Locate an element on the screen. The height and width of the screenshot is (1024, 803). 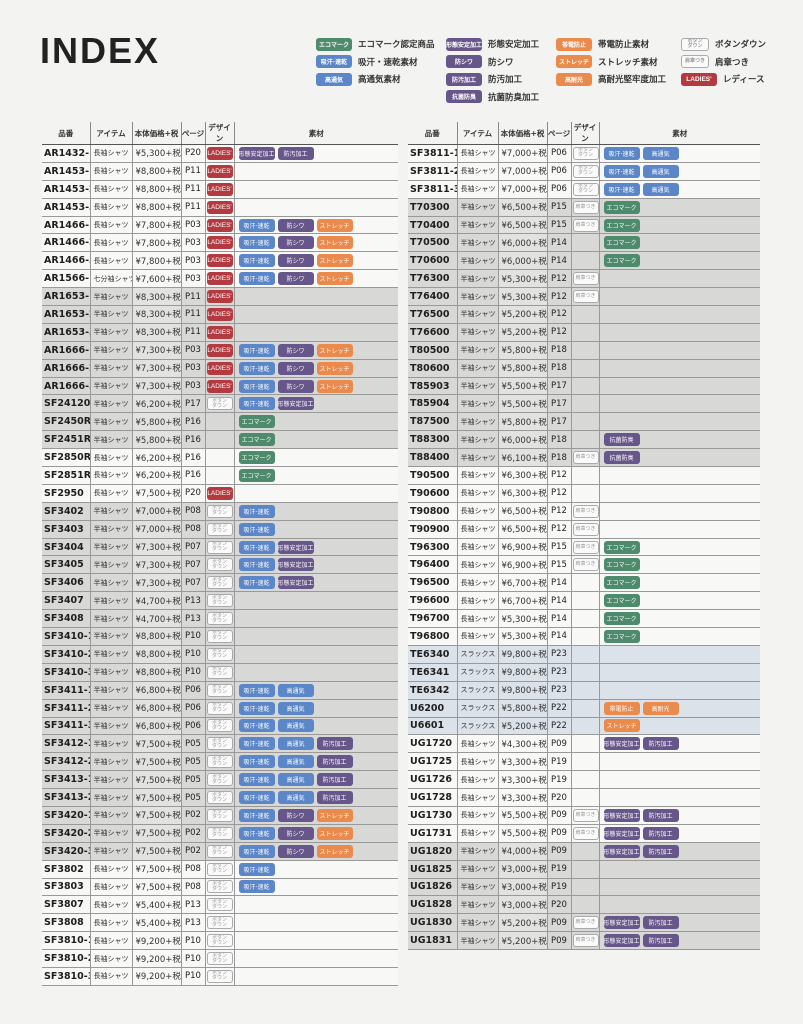
page-number: P22 is located at coordinates (559, 726).